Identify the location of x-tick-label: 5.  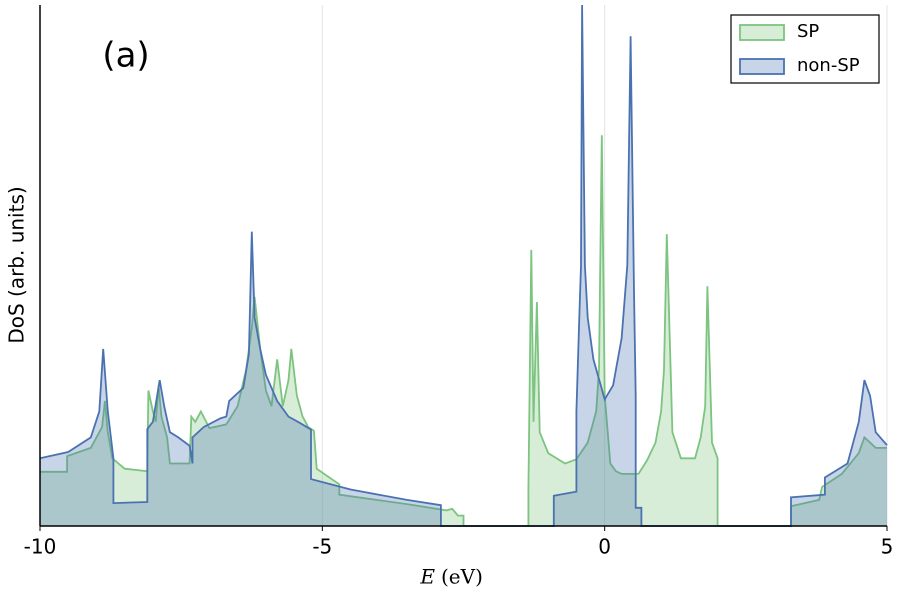
(887, 547).